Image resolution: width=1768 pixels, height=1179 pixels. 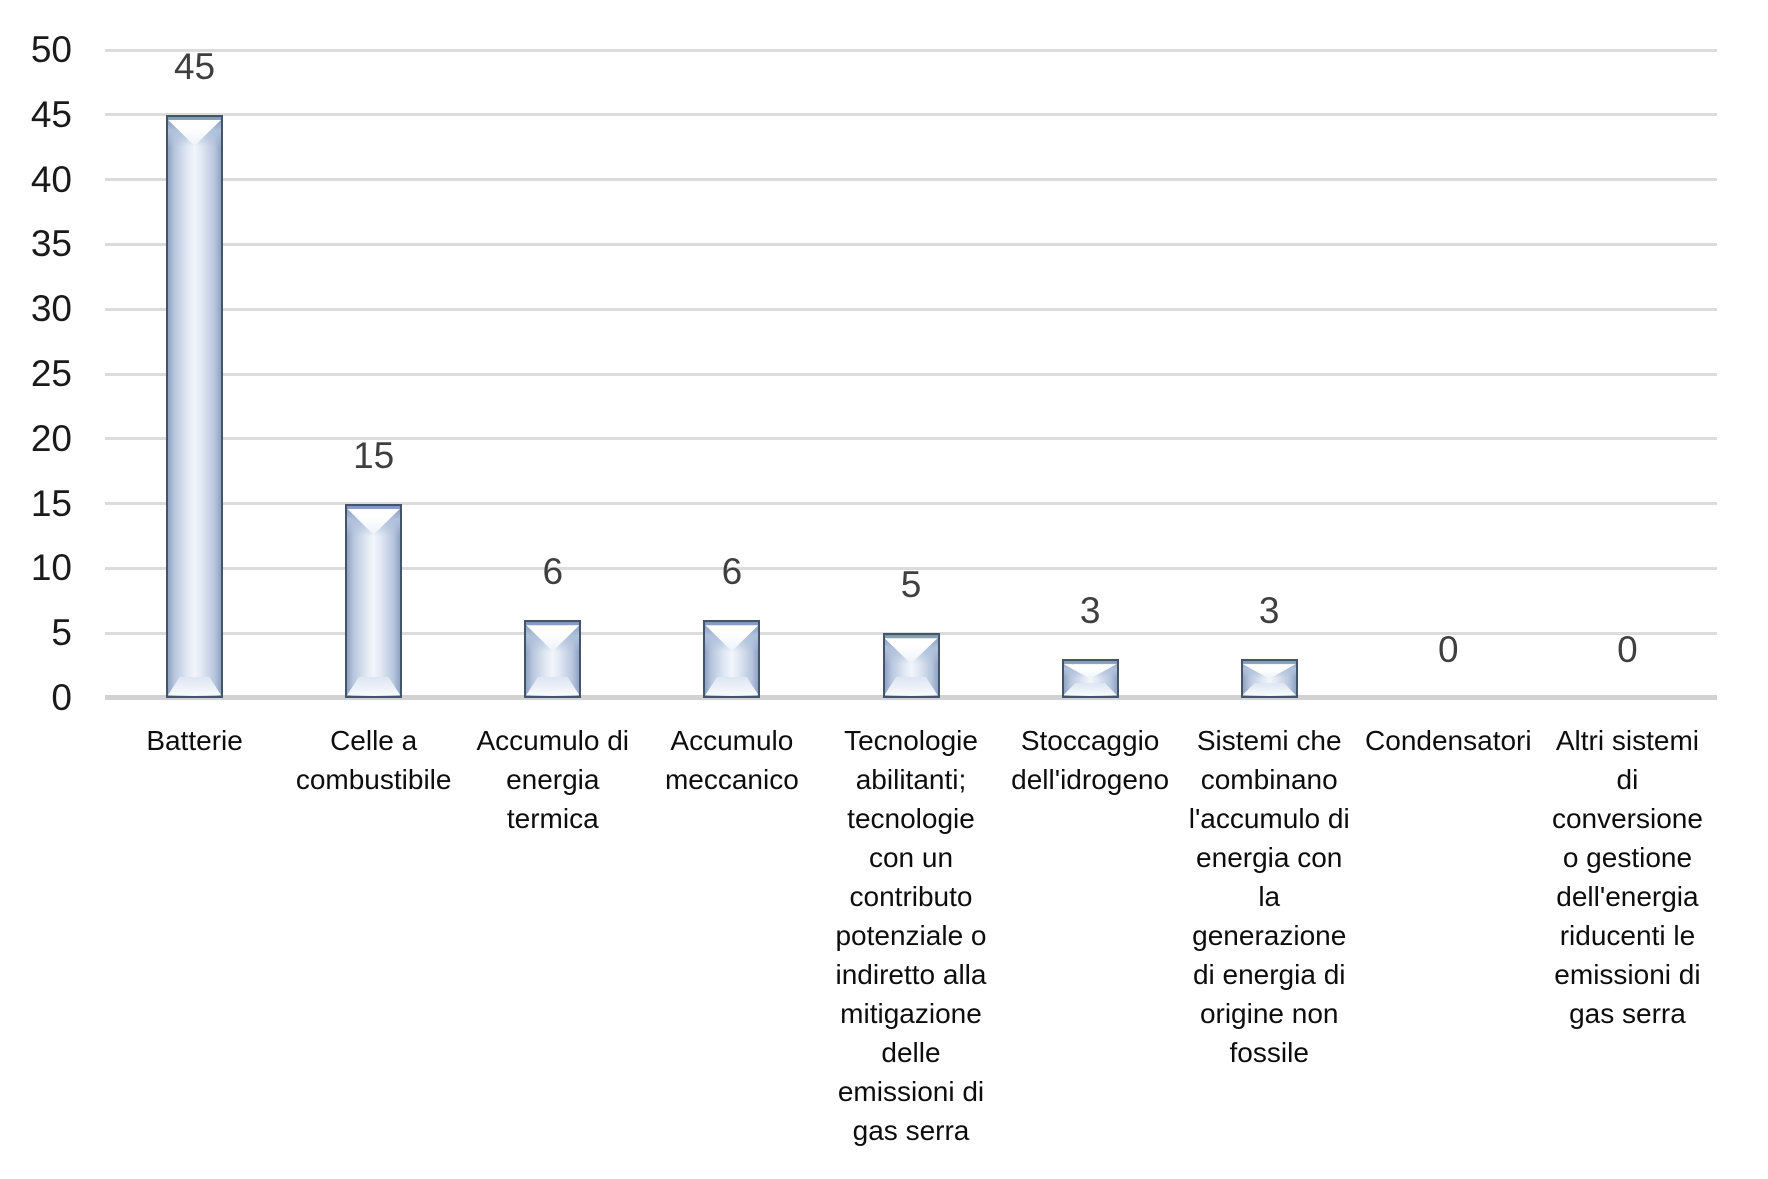 I want to click on category-label-line: energia, so click(x=553, y=779).